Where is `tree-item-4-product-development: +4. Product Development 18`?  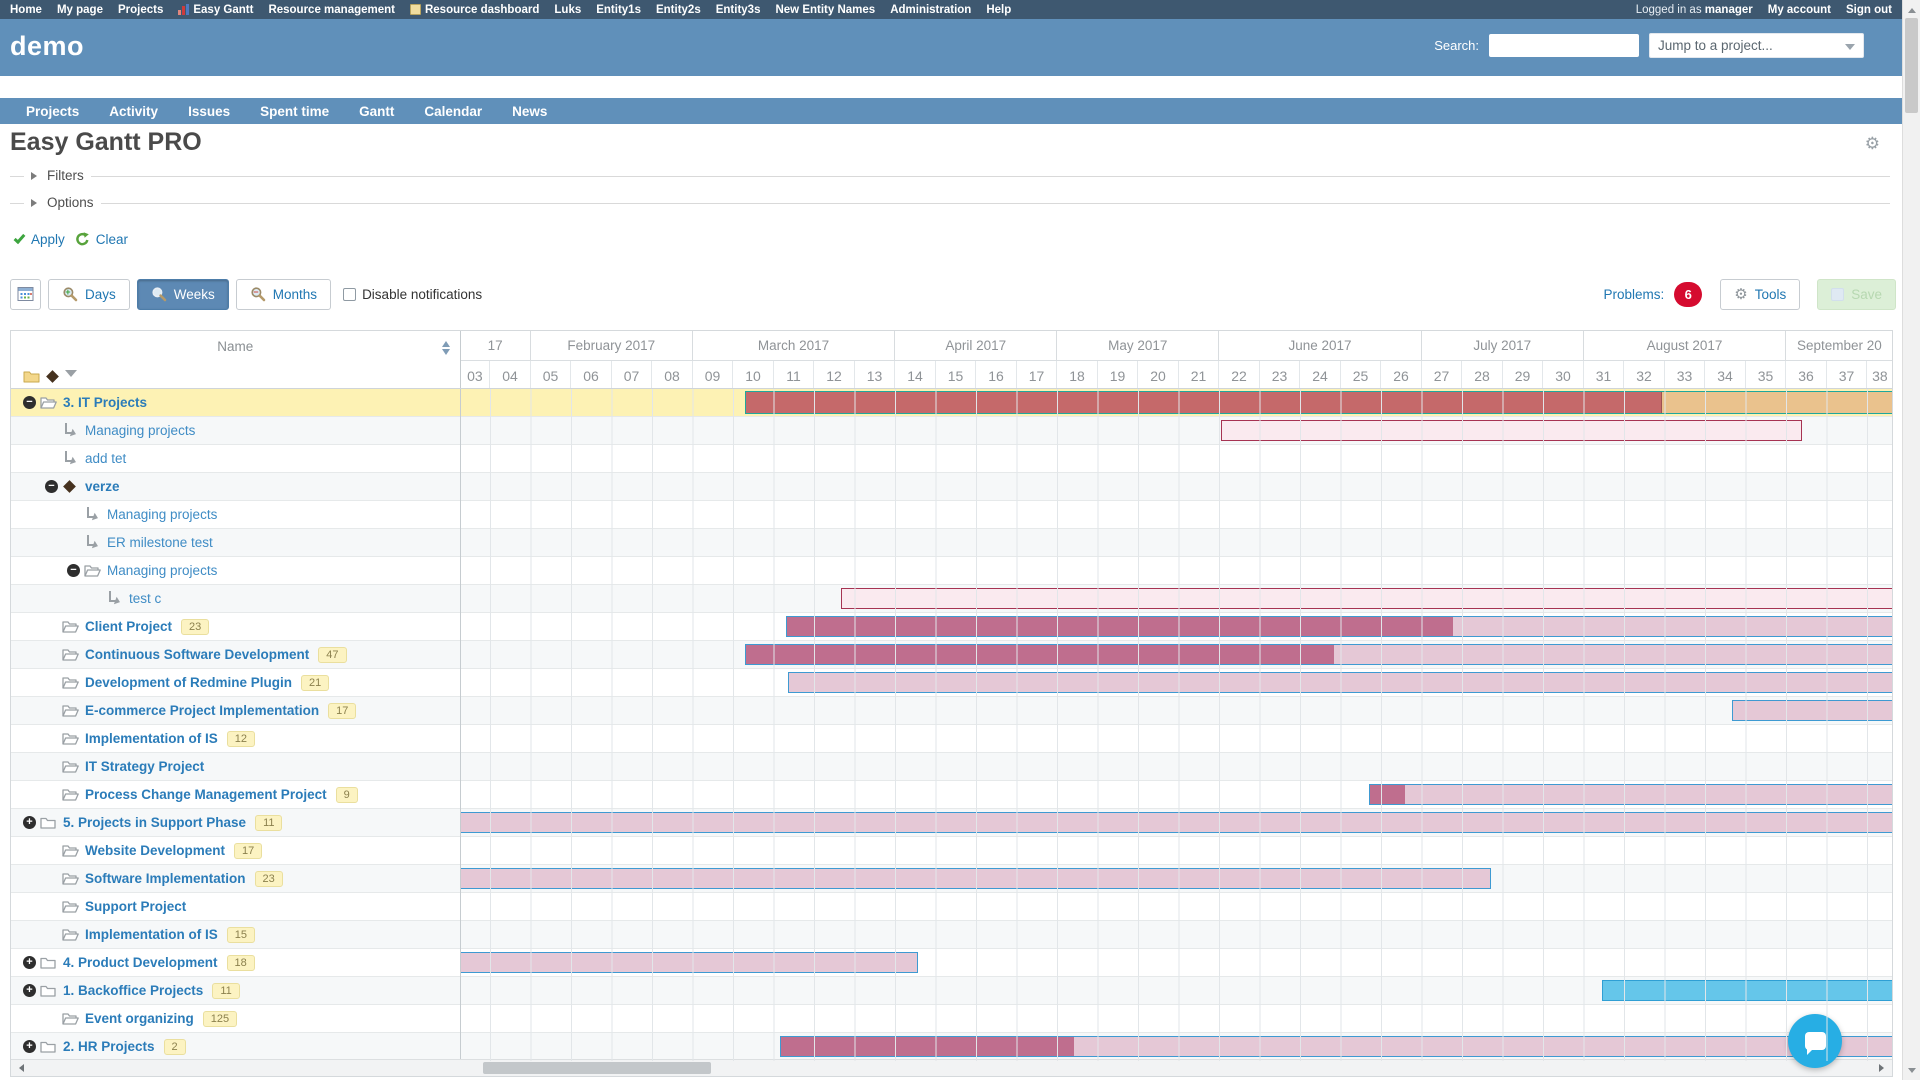 tree-item-4-product-development: +4. Product Development 18 is located at coordinates (235, 963).